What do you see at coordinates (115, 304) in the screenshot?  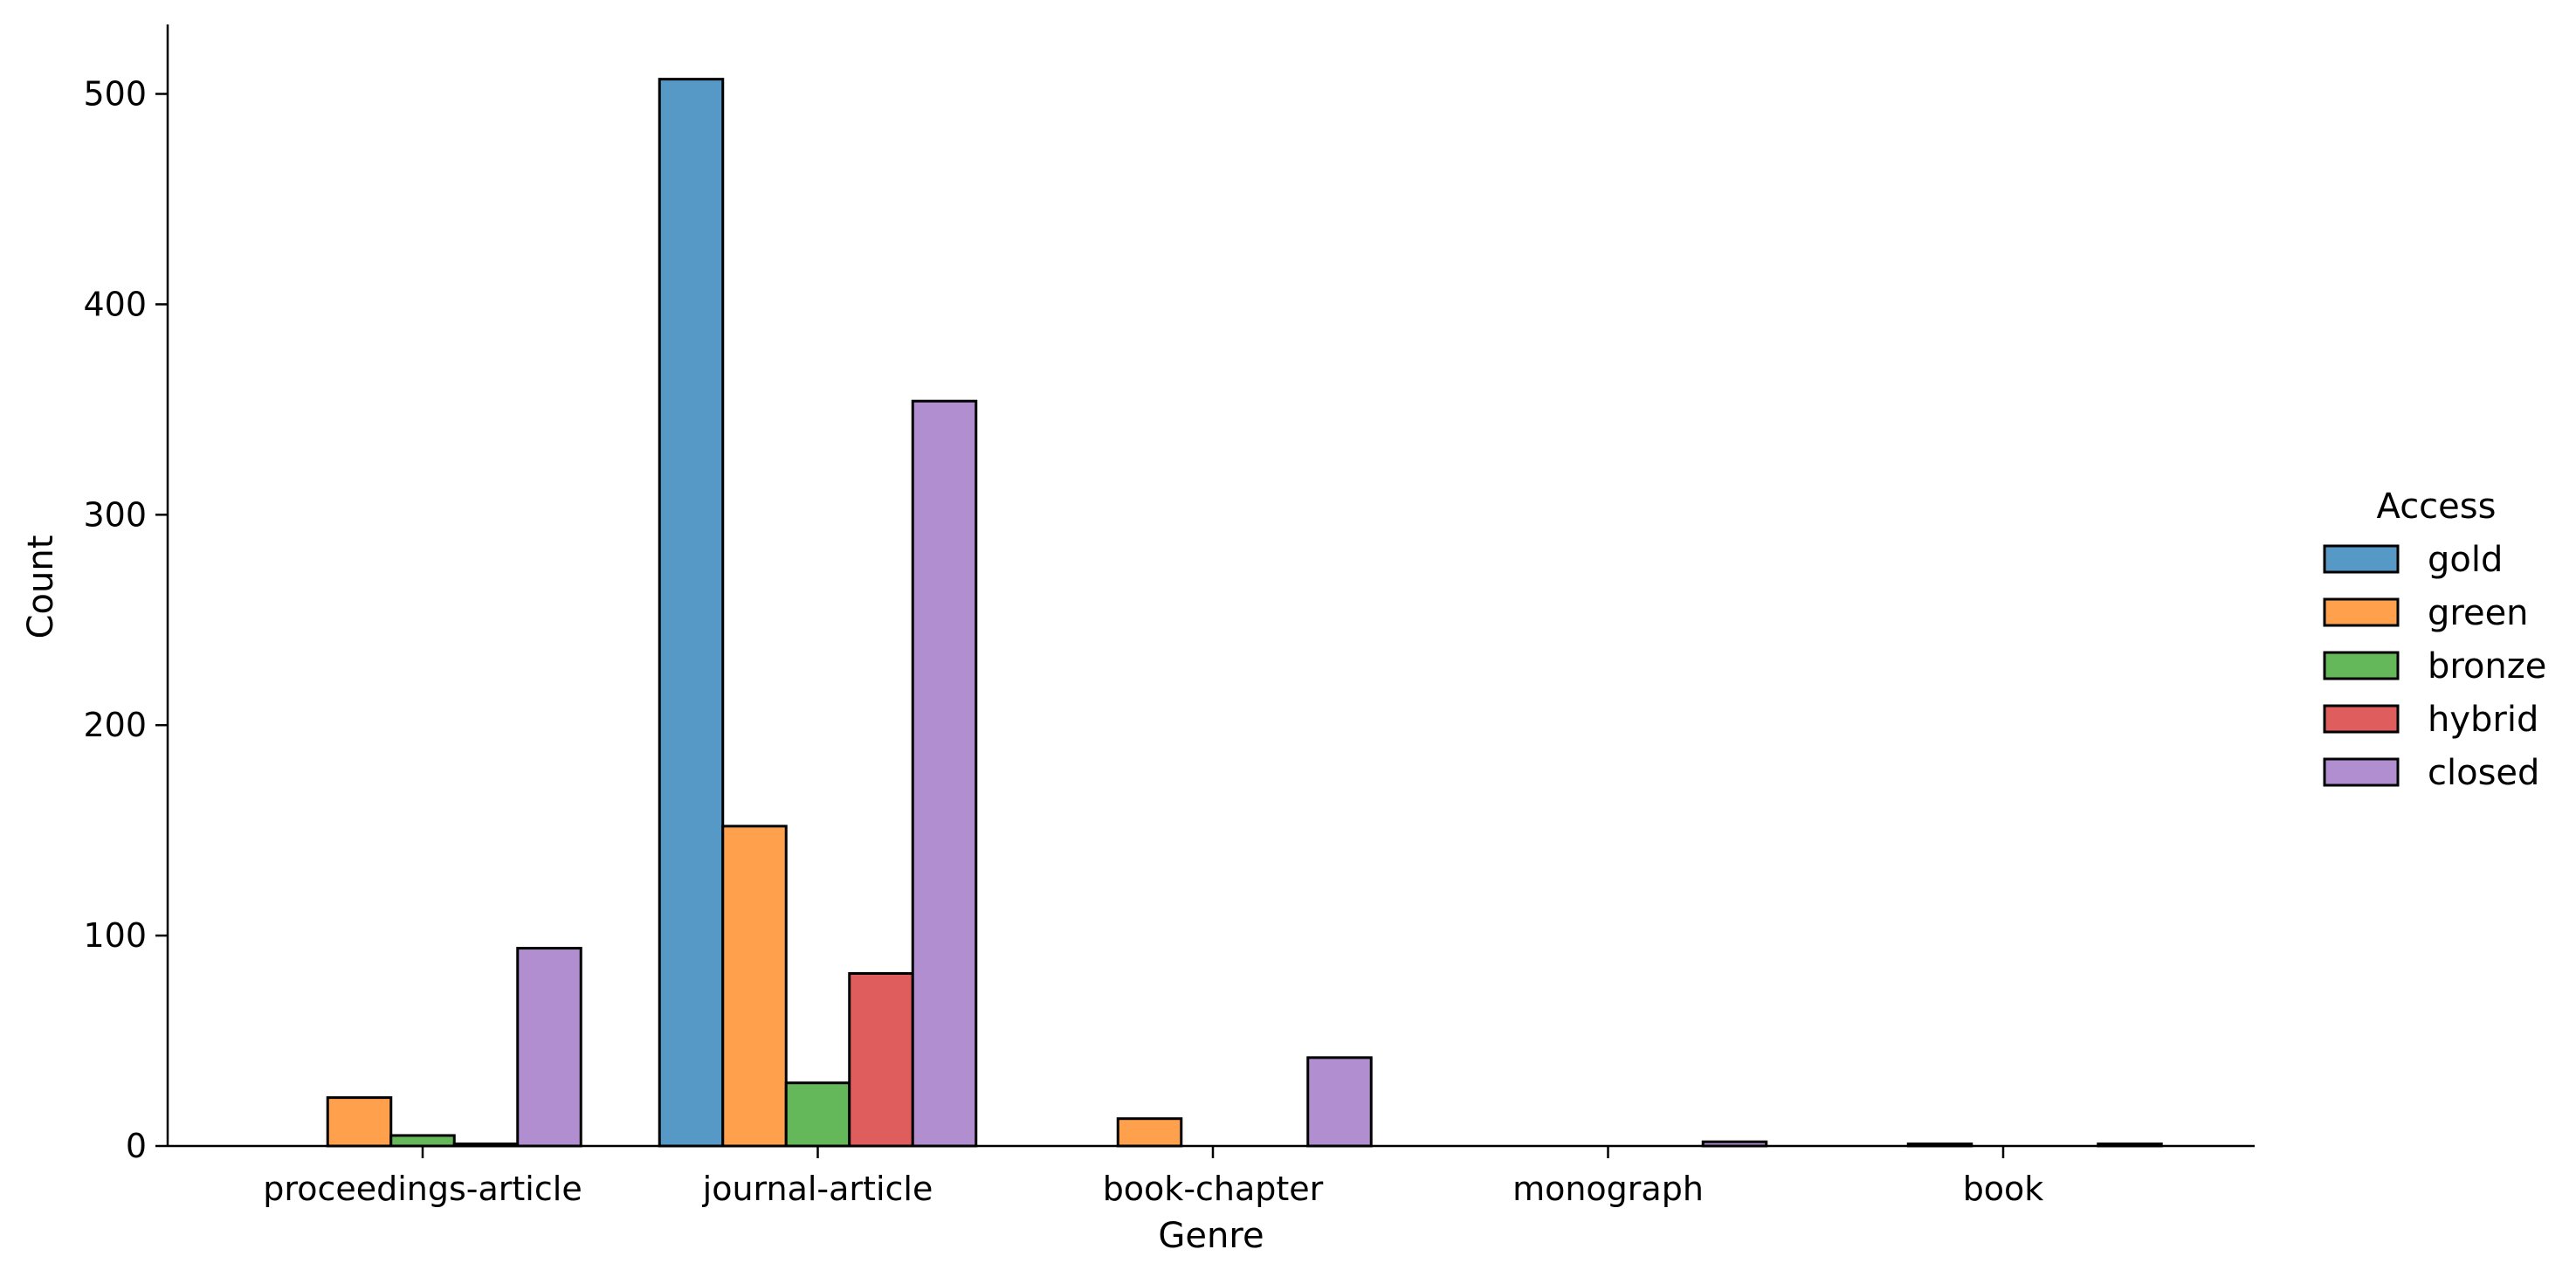 I see `y-tick-label: 400` at bounding box center [115, 304].